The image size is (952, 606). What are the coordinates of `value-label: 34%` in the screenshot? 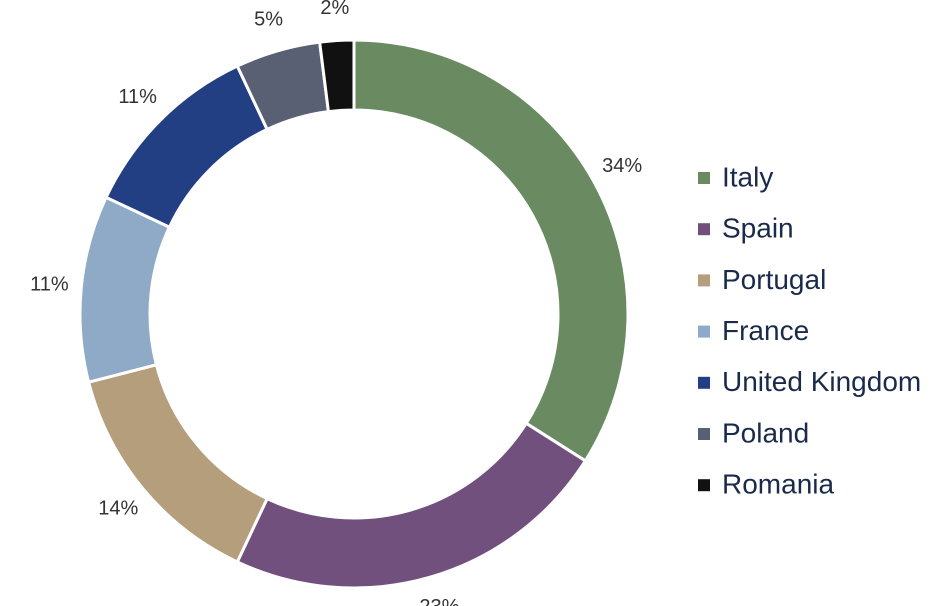 It's located at (622, 166).